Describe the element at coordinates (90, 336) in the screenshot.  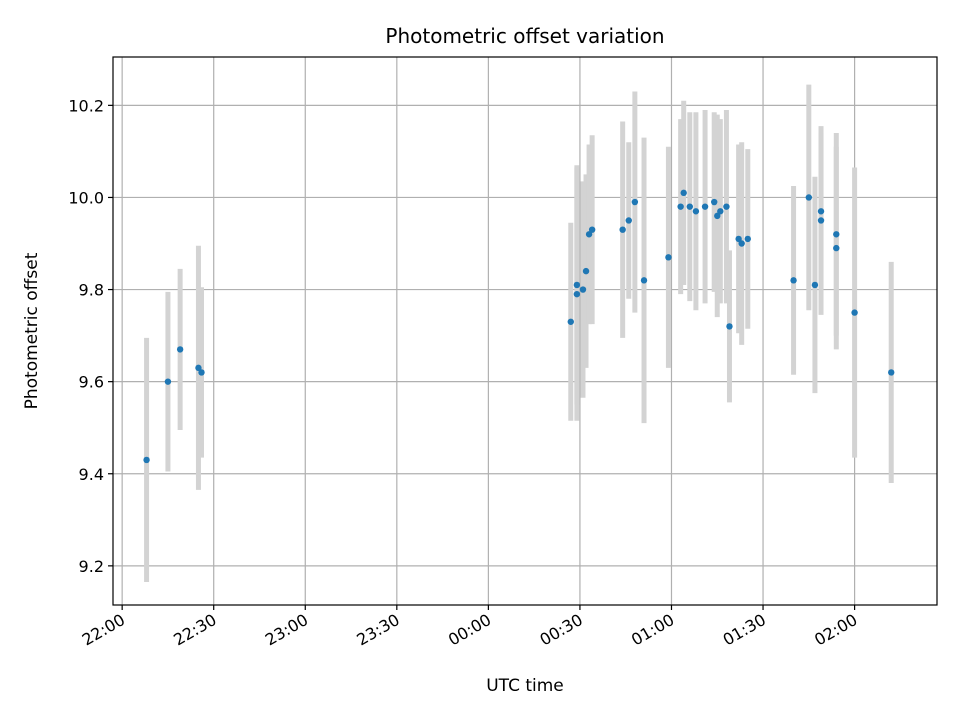
I see `y-axis: 9.2 9.4 9.6 9.8 10.0 10.2` at that location.